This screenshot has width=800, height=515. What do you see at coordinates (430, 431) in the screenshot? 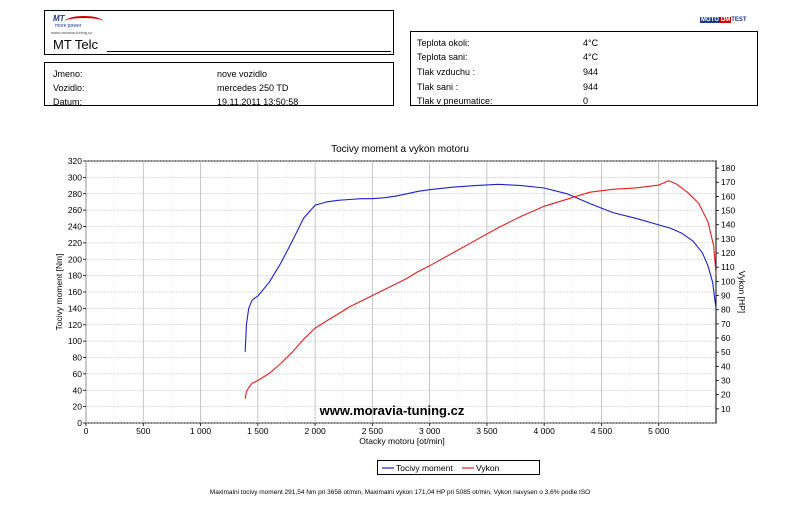
I see `x-tick-label: 3 000` at bounding box center [430, 431].